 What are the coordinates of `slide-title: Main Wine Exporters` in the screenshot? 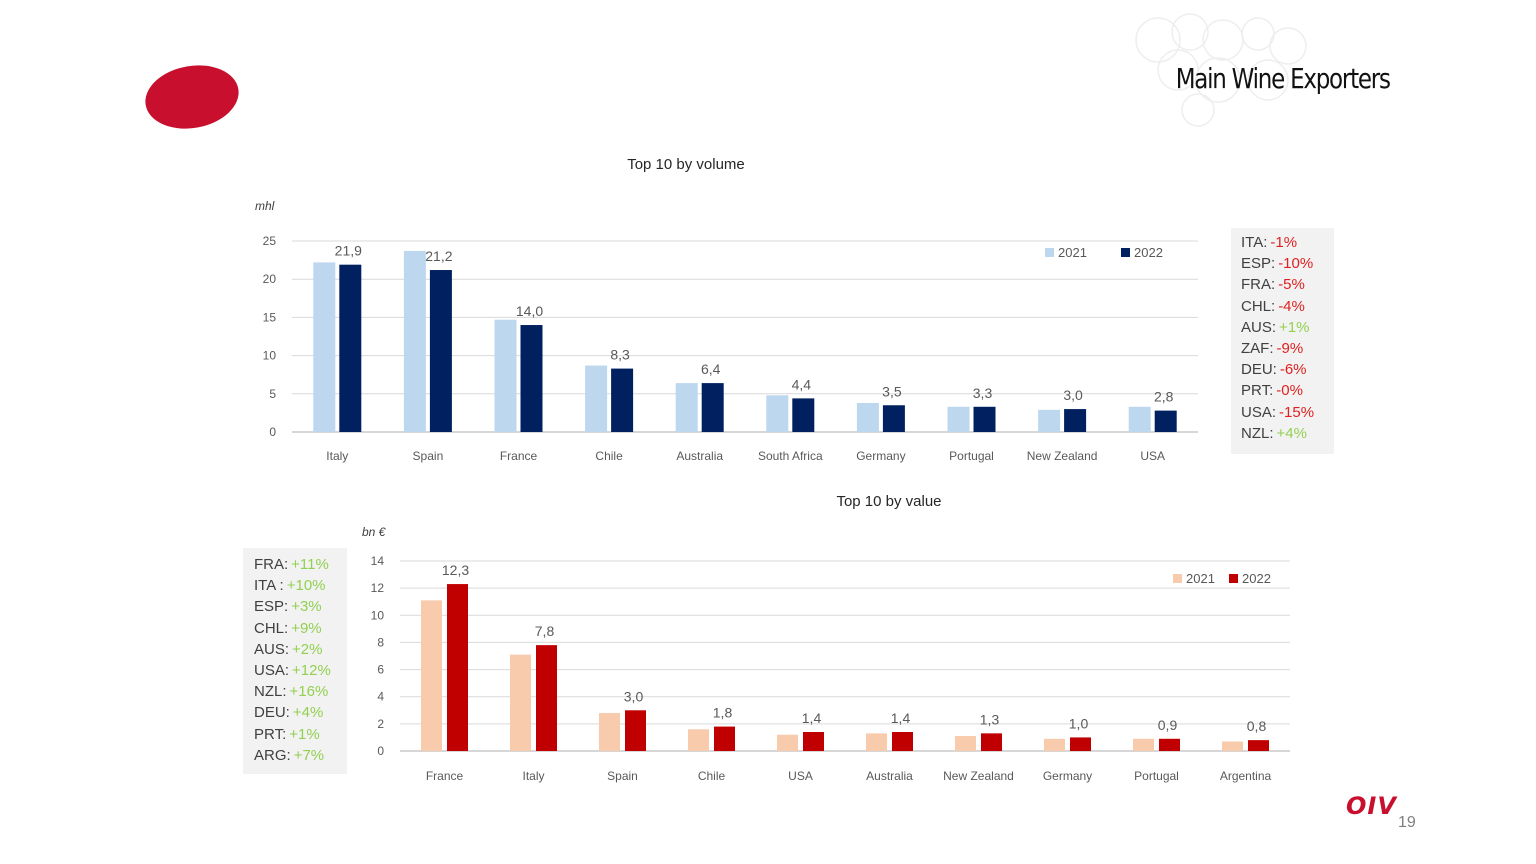 It's located at (1283, 78).